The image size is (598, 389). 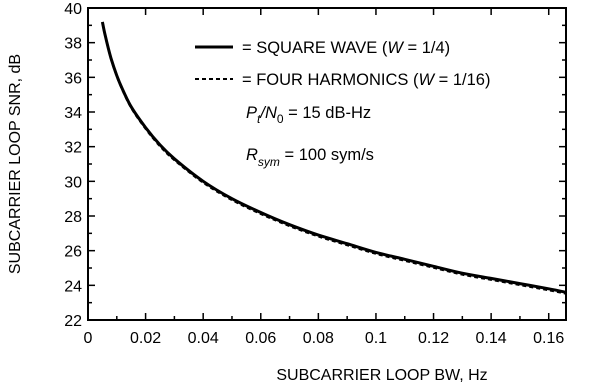 I want to click on y-tick-label: 38, so click(x=73, y=44).